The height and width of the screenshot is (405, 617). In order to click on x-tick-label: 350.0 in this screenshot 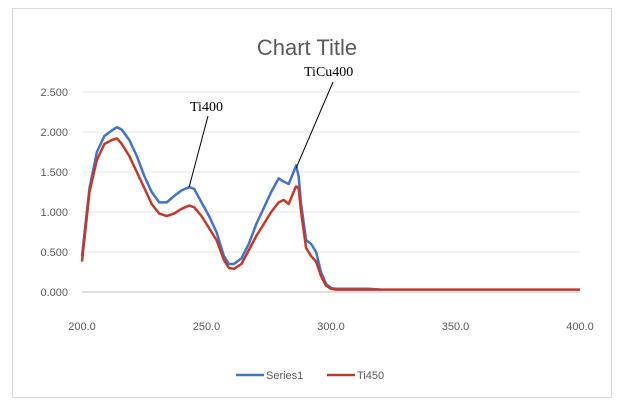, I will do `click(456, 327)`.